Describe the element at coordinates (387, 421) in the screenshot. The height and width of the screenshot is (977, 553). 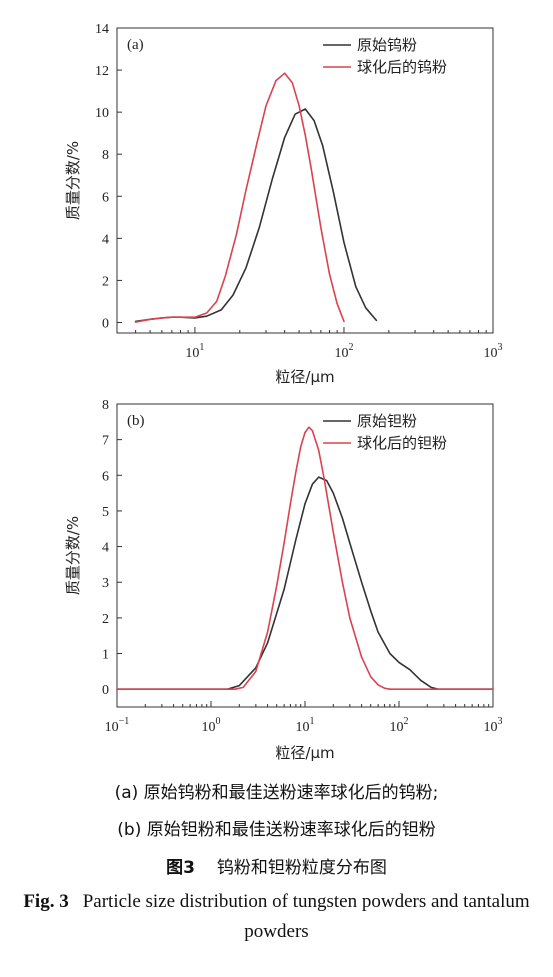
I see `legend-label: 原始钽粉` at that location.